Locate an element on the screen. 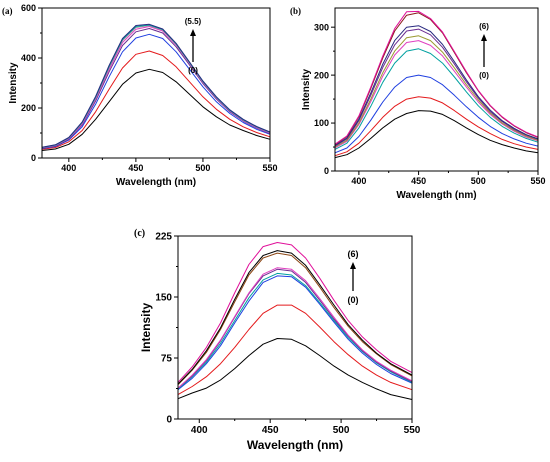  panel-label: (c) is located at coordinates (139, 233).